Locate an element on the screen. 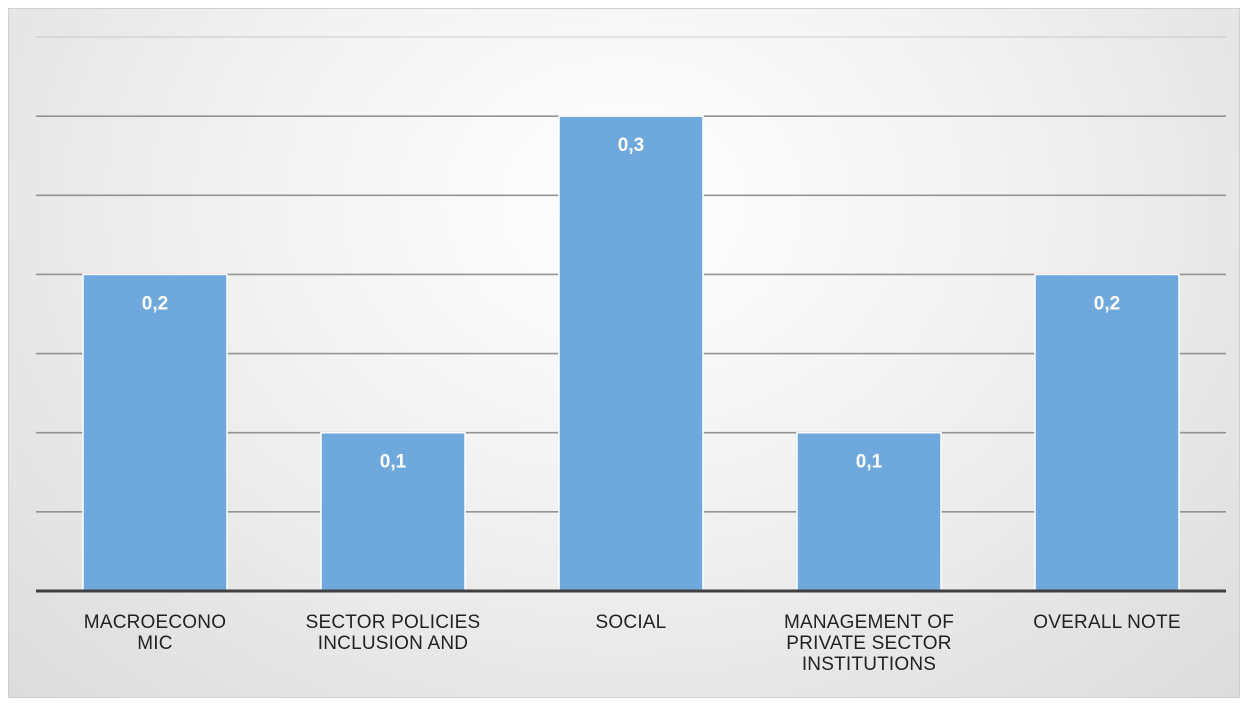  category-label-line: INSTITUTIONS is located at coordinates (869, 664).